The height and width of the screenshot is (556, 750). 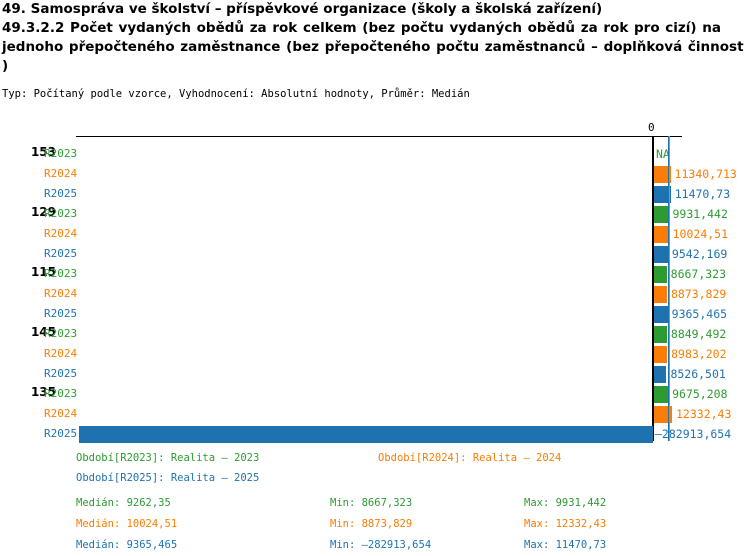 What do you see at coordinates (698, 374) in the screenshot?
I see `bar-value-label: 8526,501` at bounding box center [698, 374].